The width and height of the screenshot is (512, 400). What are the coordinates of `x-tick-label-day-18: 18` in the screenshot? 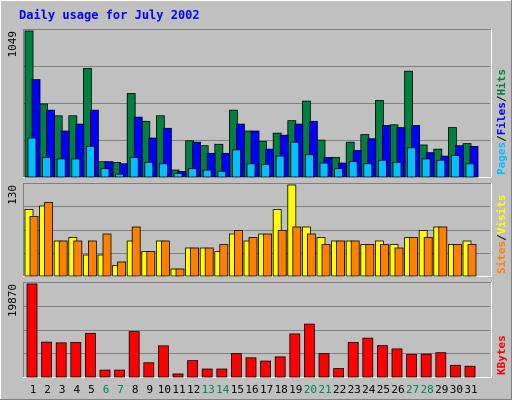 It's located at (281, 389).